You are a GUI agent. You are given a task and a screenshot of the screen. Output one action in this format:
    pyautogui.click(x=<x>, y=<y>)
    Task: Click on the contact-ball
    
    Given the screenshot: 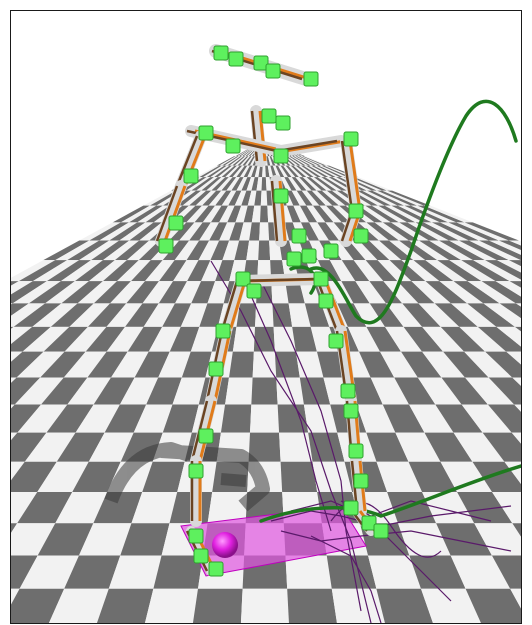 What is the action you would take?
    pyautogui.click(x=225, y=545)
    